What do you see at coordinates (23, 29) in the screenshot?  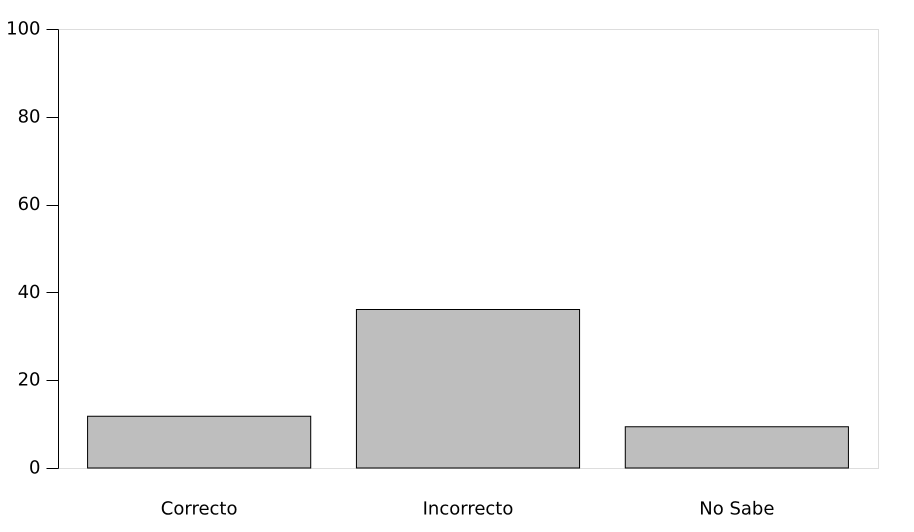 I see `y-tick-label: 100` at bounding box center [23, 29].